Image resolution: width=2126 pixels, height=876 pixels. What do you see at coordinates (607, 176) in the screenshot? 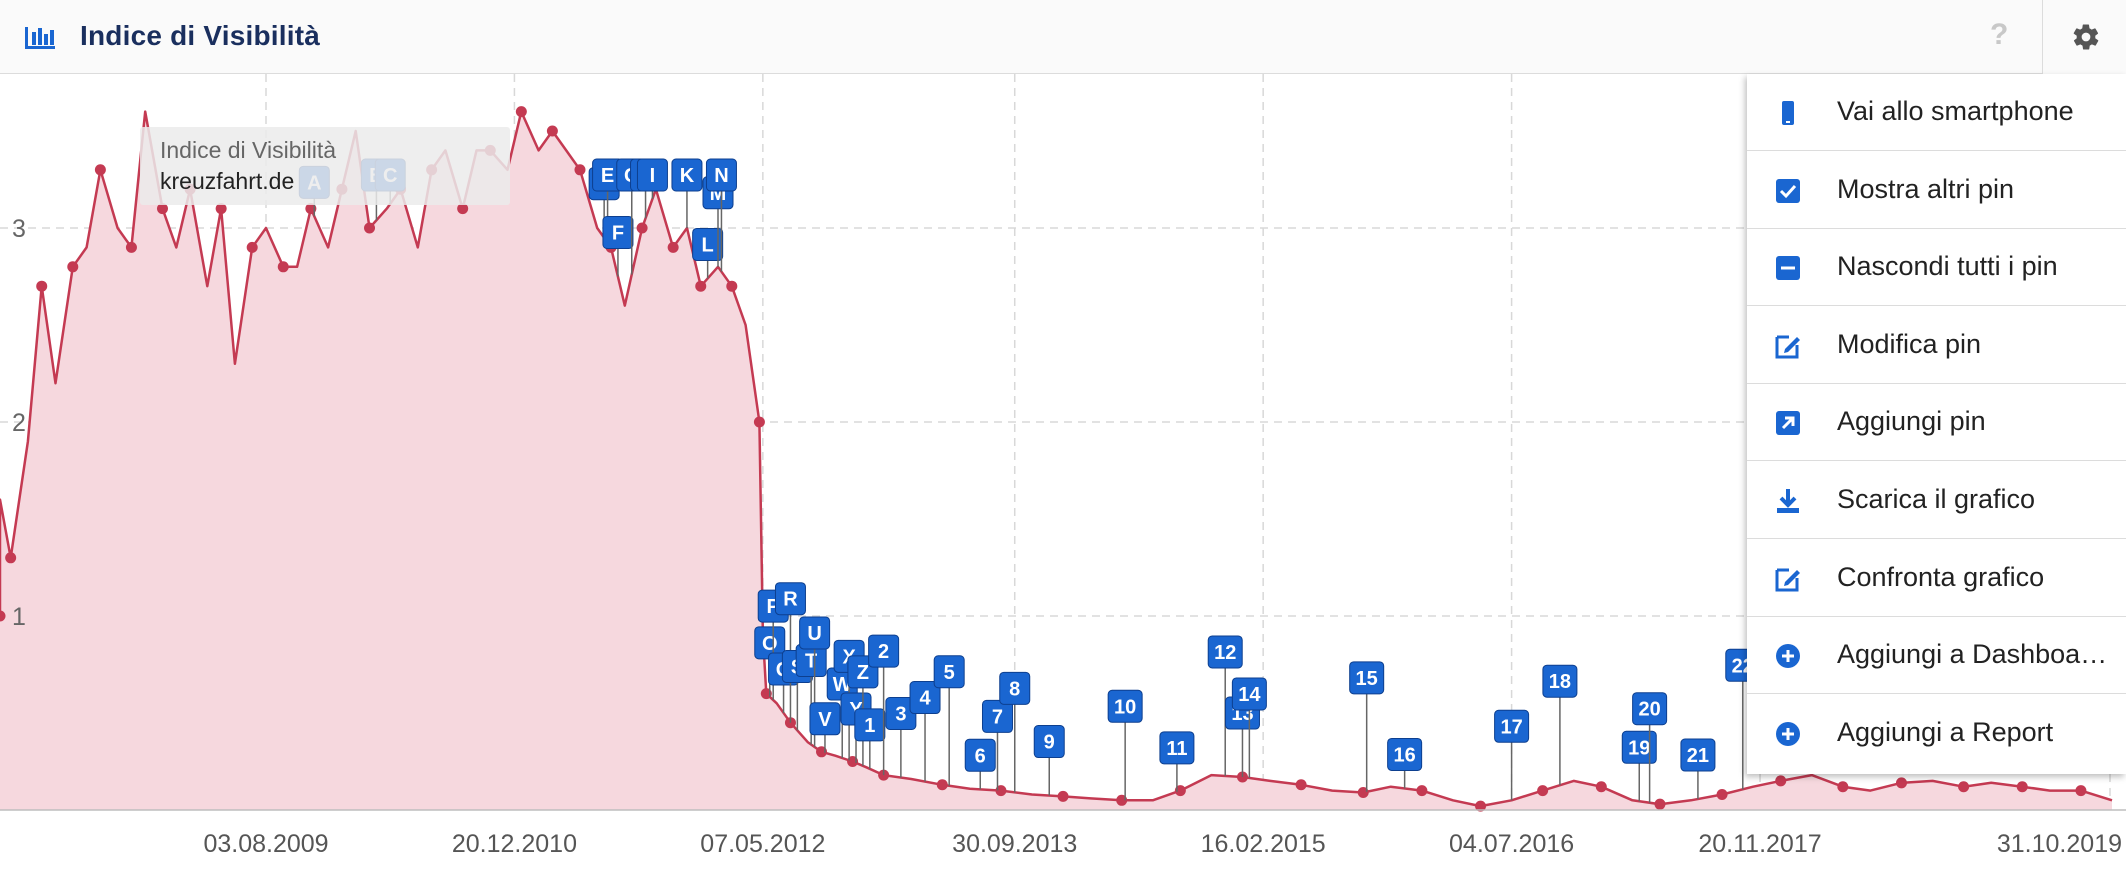
I see `pin-label: E` at bounding box center [607, 176].